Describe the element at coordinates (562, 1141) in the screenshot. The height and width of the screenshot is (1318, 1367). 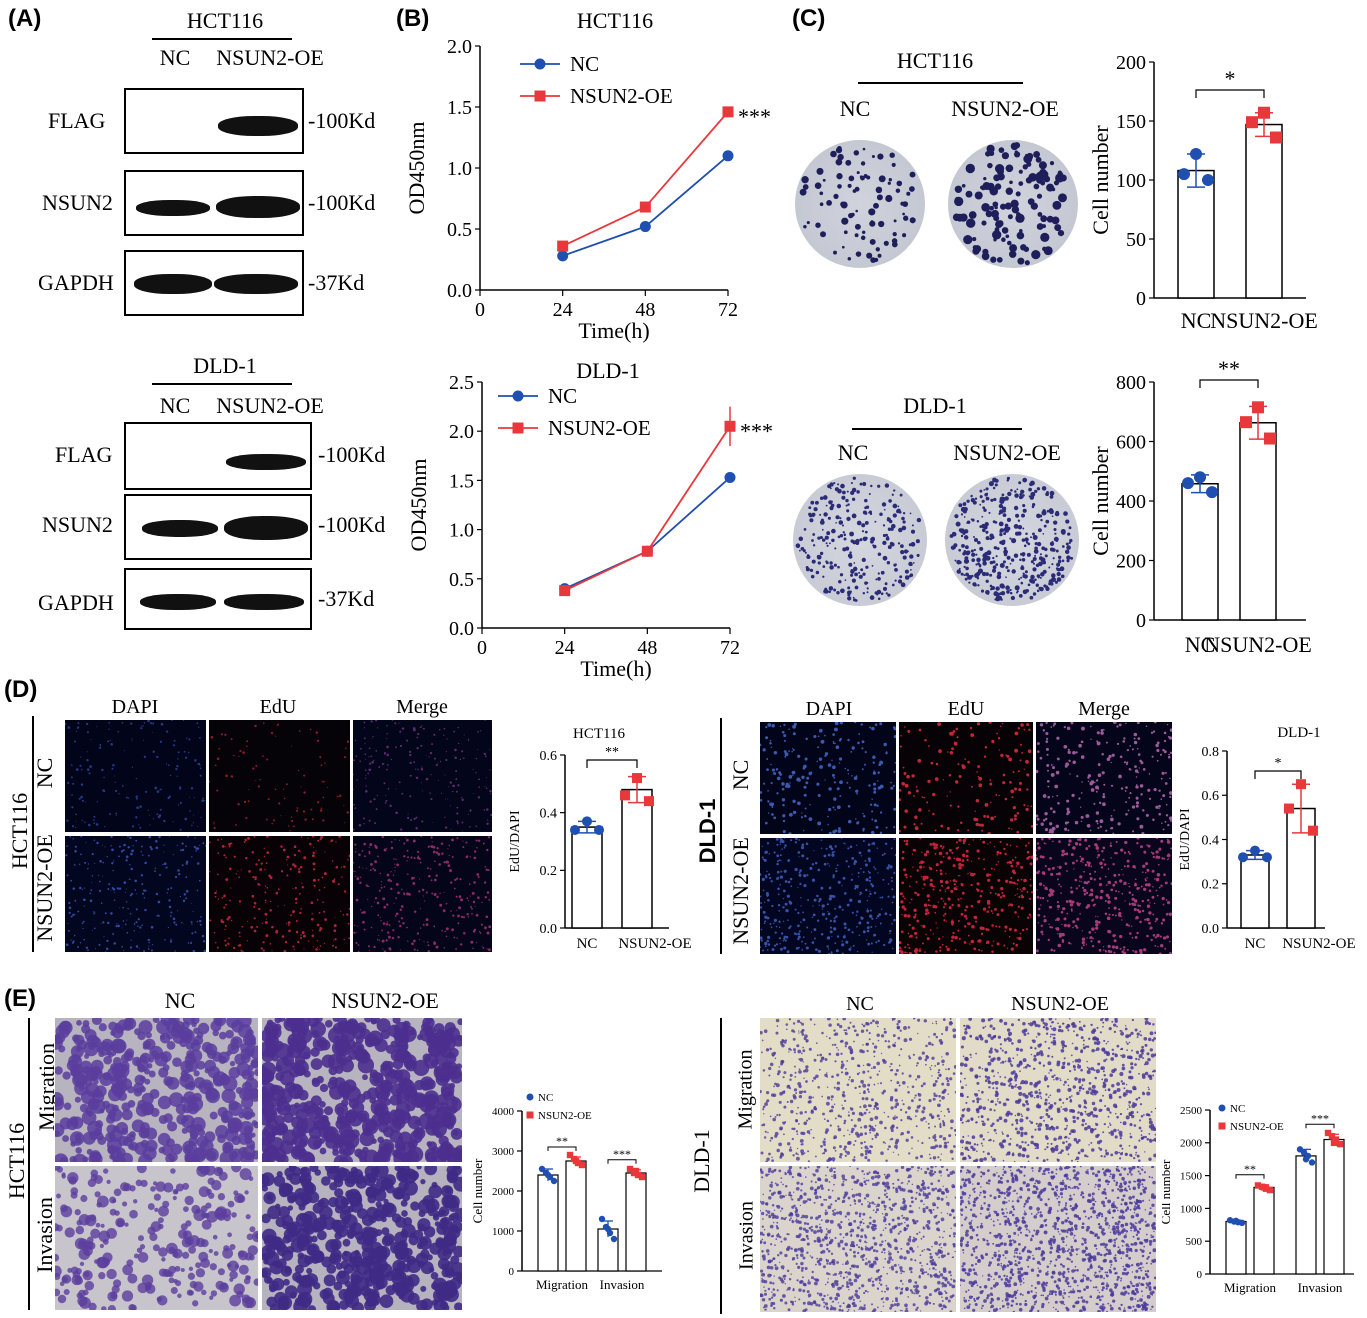
I see `significance-marker: **` at that location.